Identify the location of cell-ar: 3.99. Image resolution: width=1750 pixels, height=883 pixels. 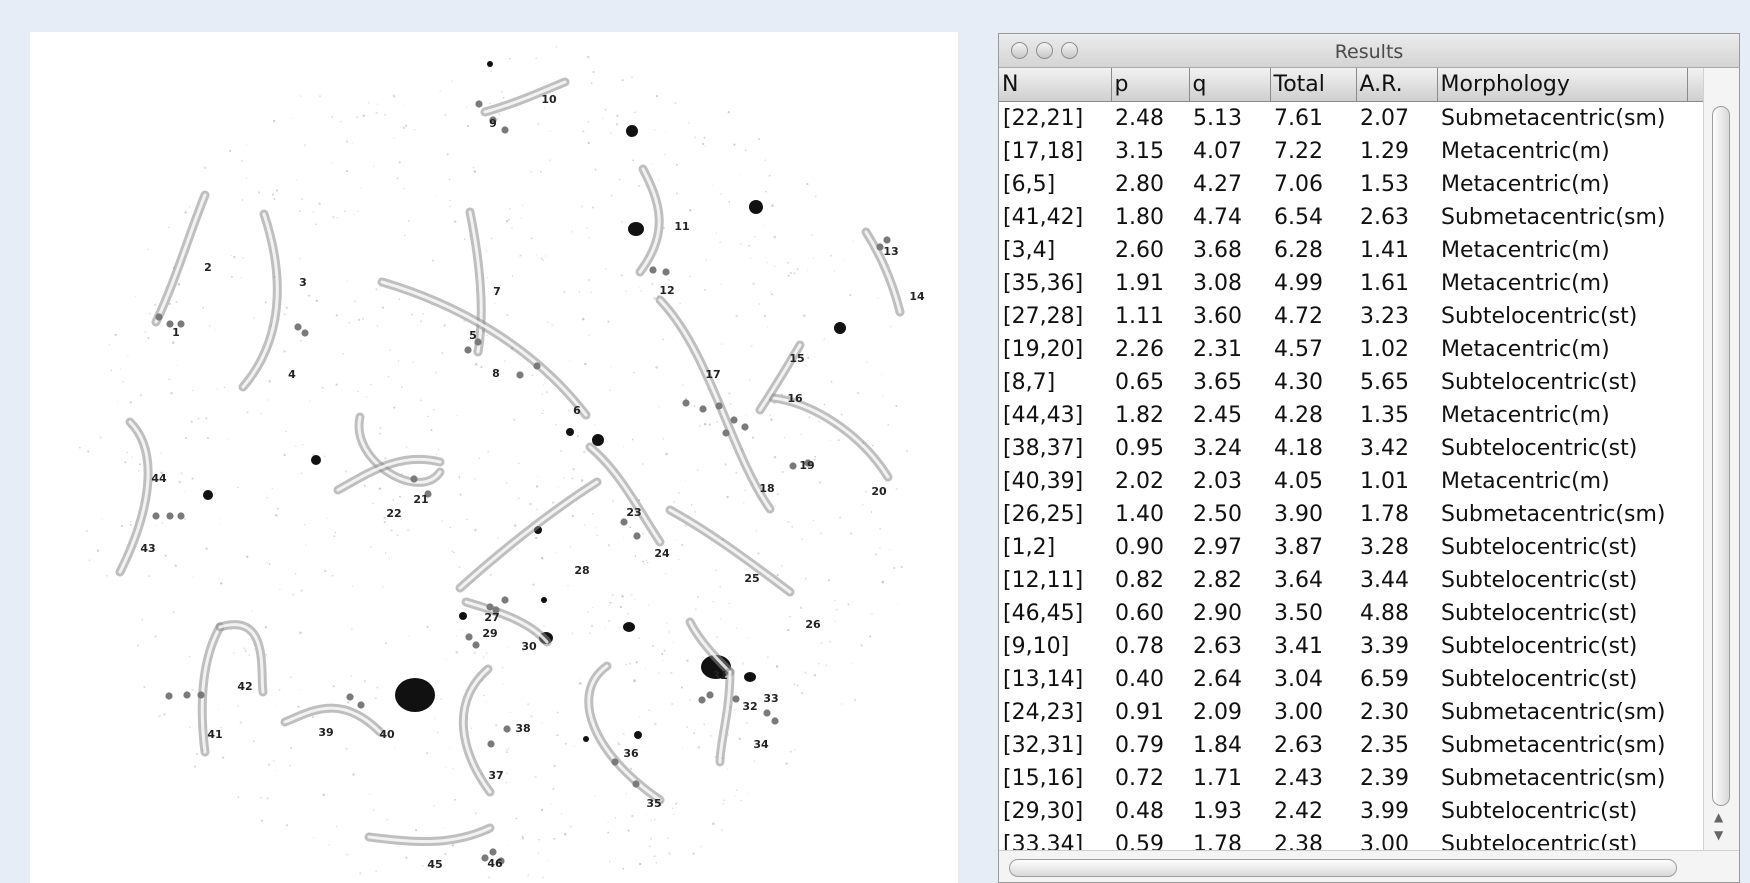
(1384, 811).